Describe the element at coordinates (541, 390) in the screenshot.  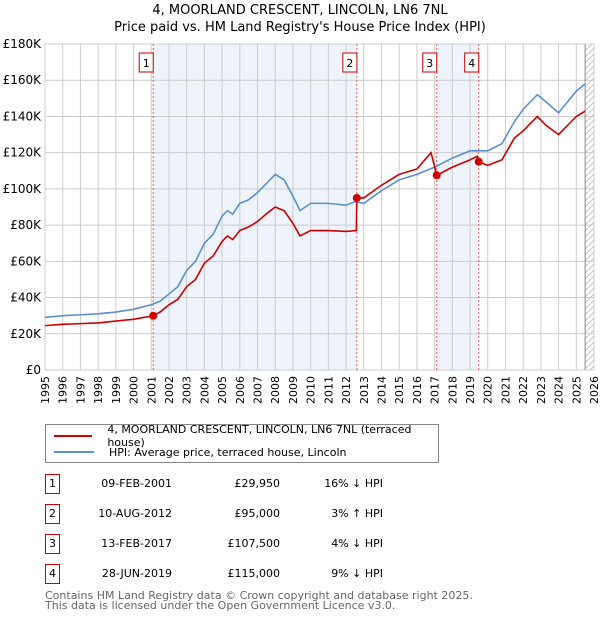
I see `x-tick-label: 2023` at that location.